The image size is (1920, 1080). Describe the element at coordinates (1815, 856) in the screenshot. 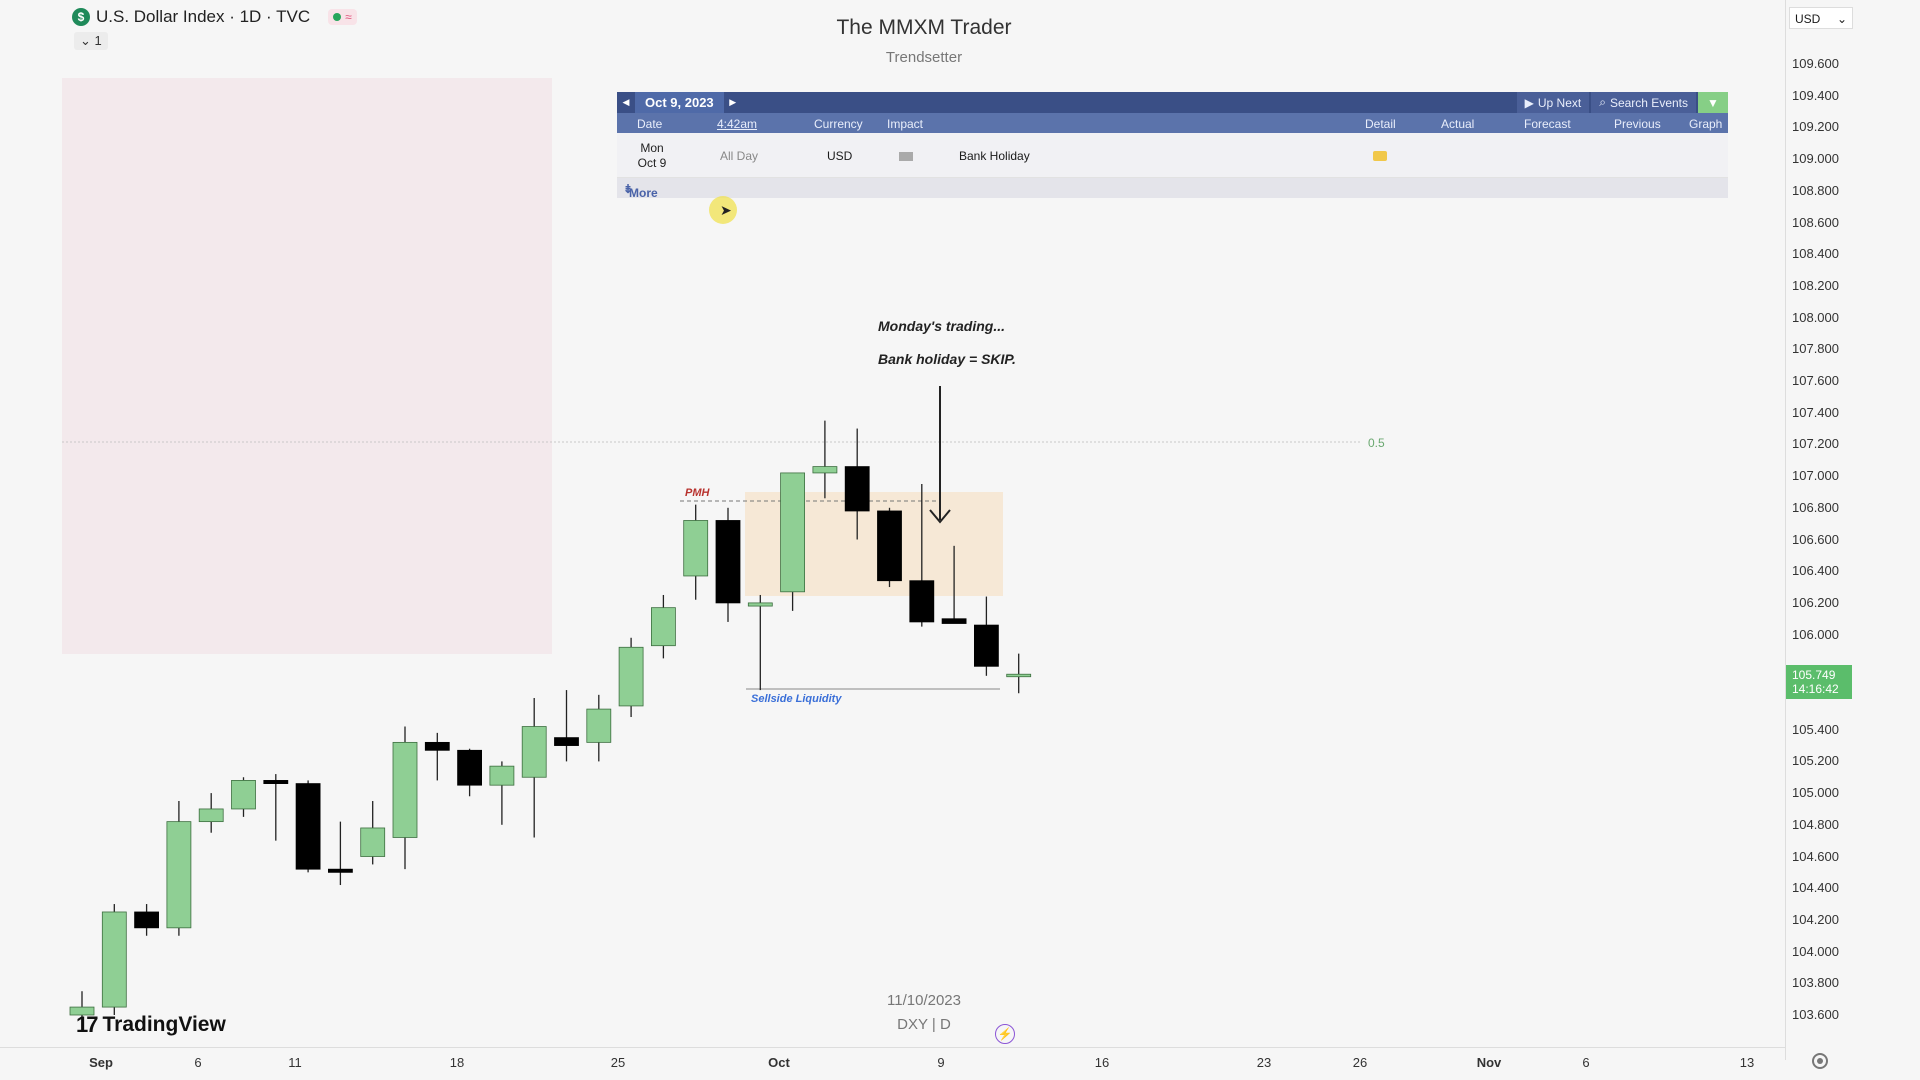

I see `price-label: 104.600` at that location.